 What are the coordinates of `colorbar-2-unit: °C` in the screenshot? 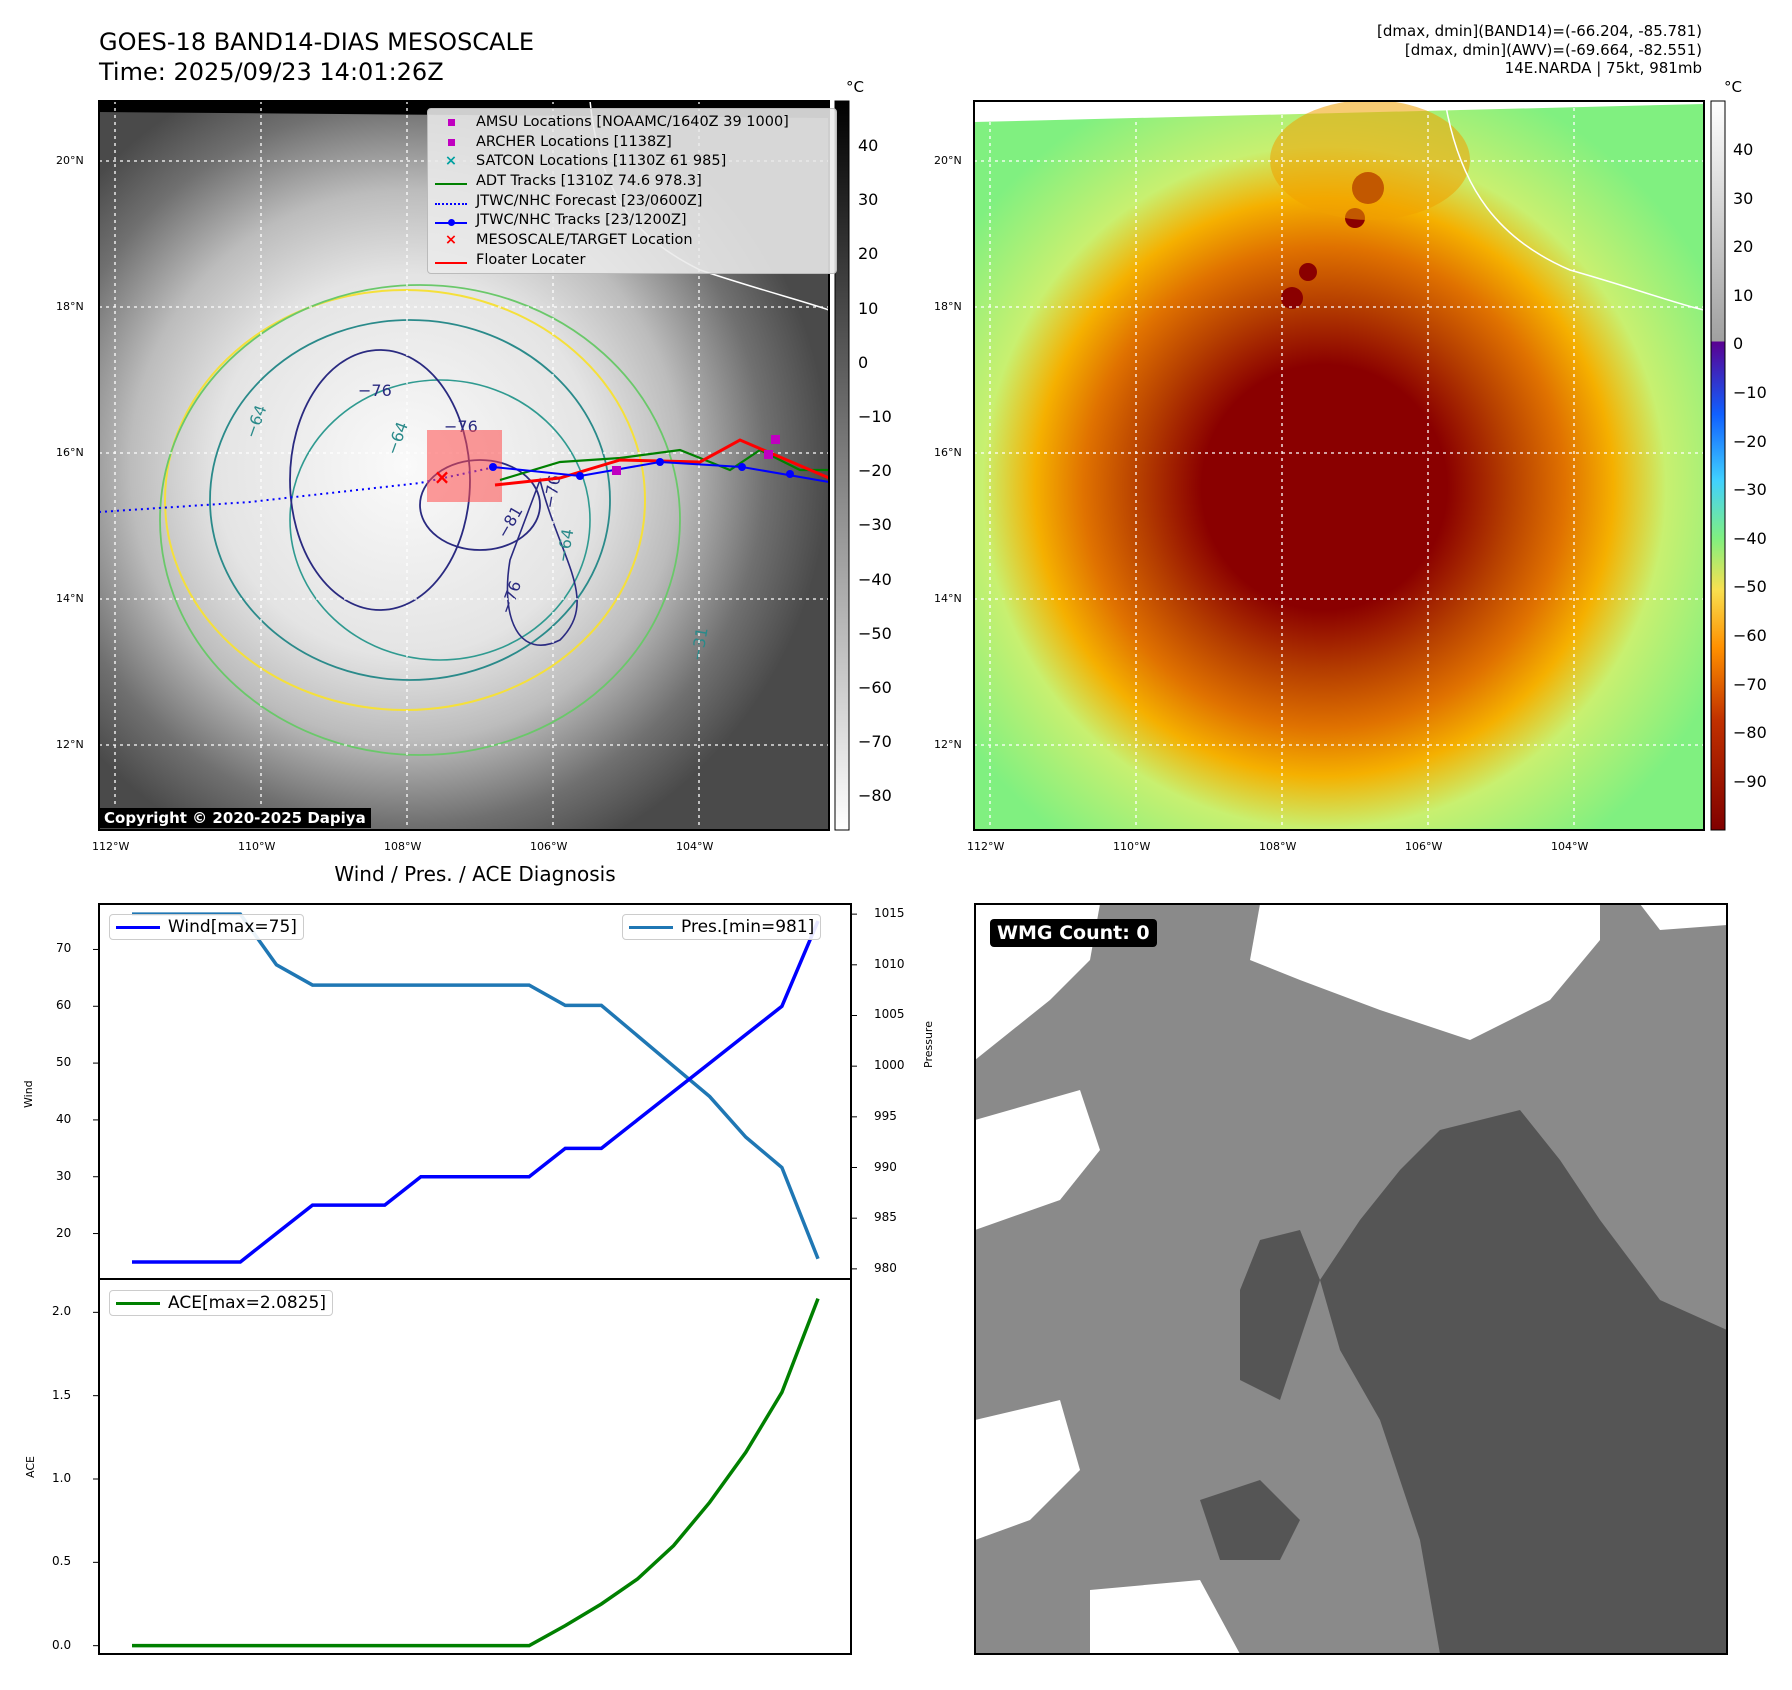 It's located at (1733, 87).